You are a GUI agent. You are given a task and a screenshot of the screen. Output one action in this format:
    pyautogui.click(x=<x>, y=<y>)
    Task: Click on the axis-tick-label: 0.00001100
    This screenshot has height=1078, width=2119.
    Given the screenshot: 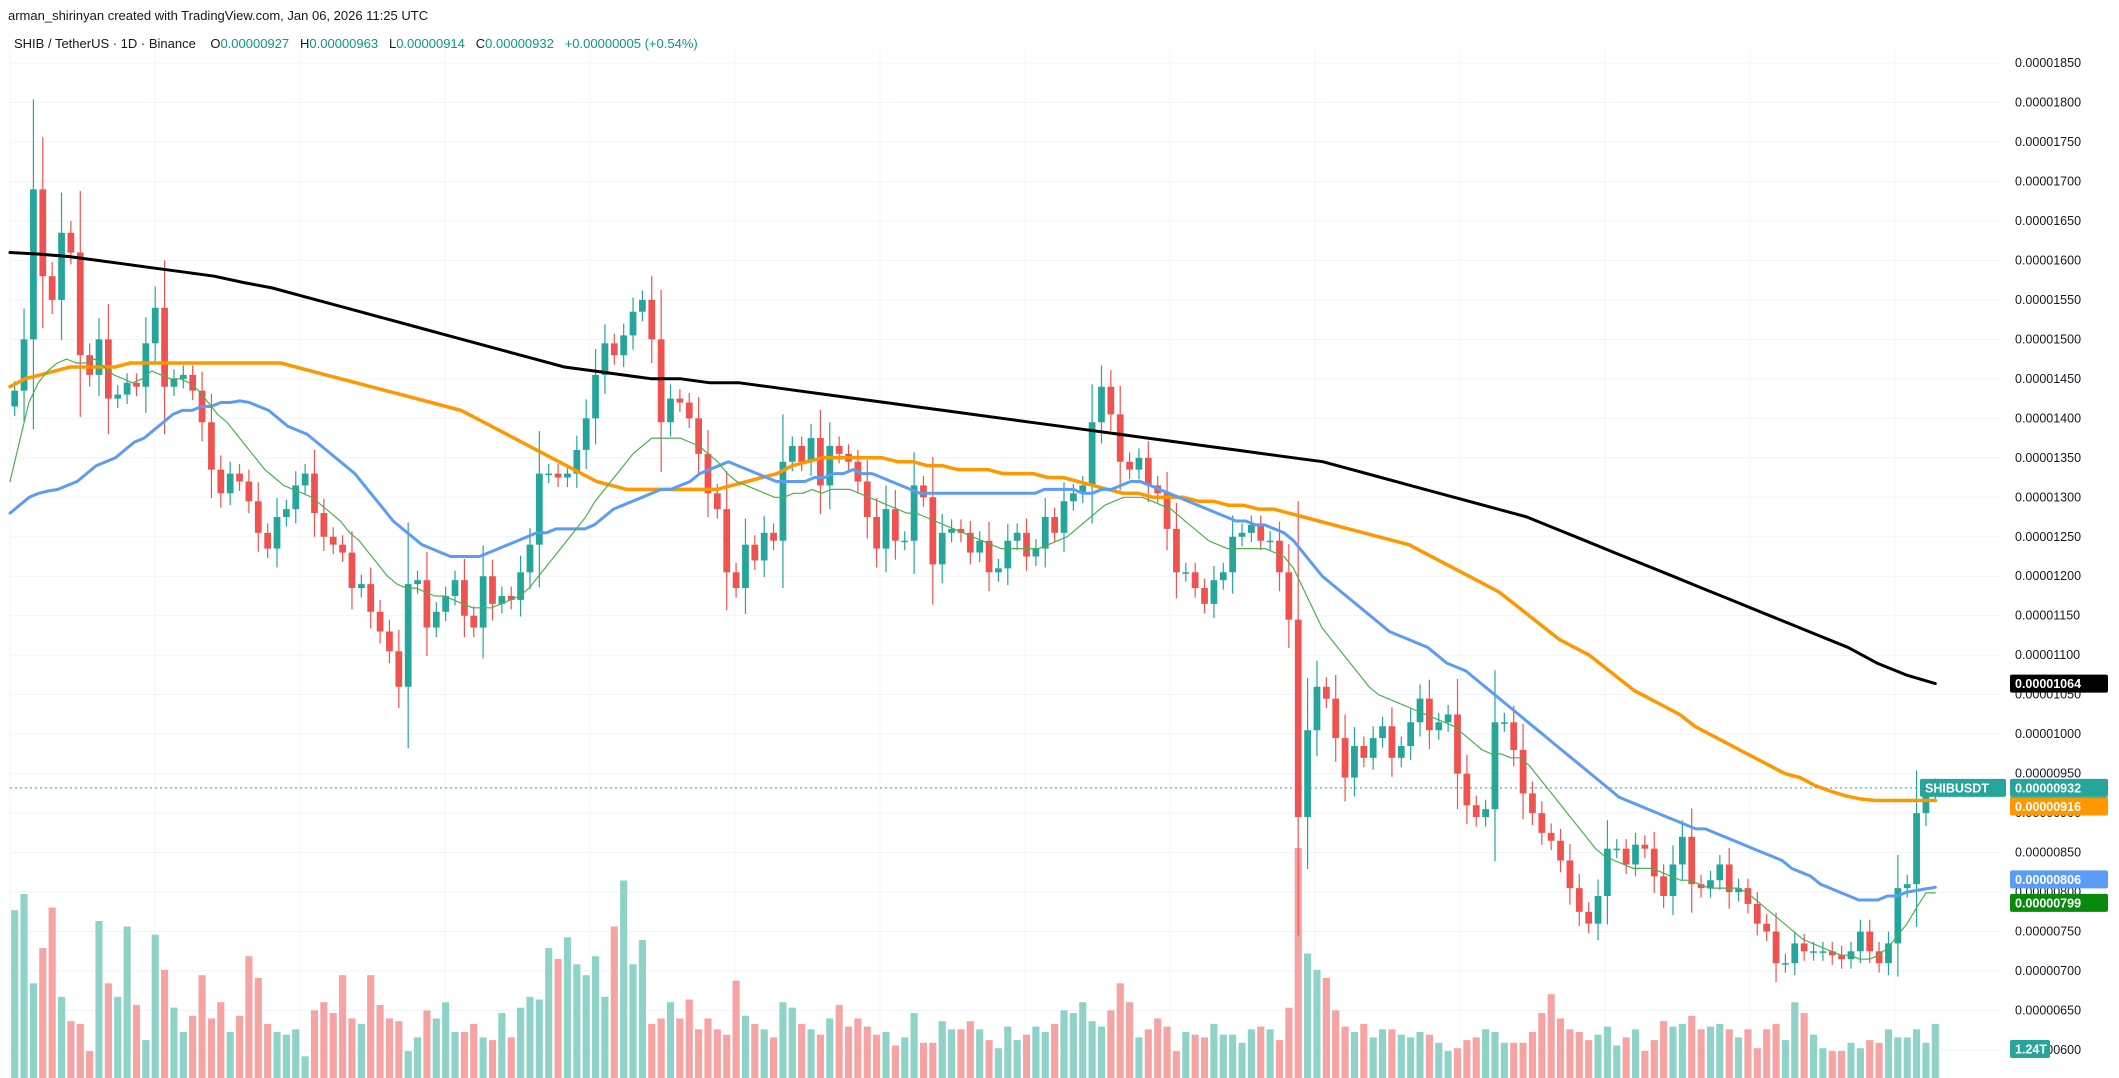 What is the action you would take?
    pyautogui.click(x=2047, y=655)
    